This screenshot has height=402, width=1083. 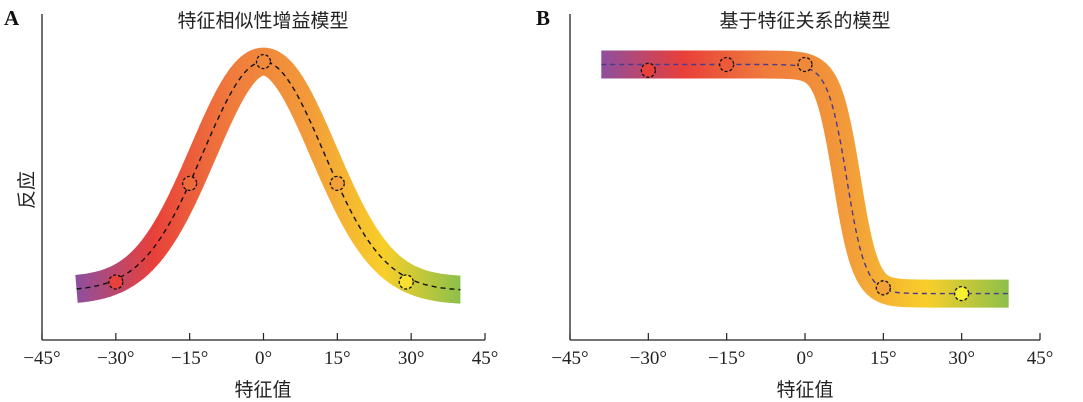 I want to click on panel-a-xlabel: 特征值, so click(x=262, y=390).